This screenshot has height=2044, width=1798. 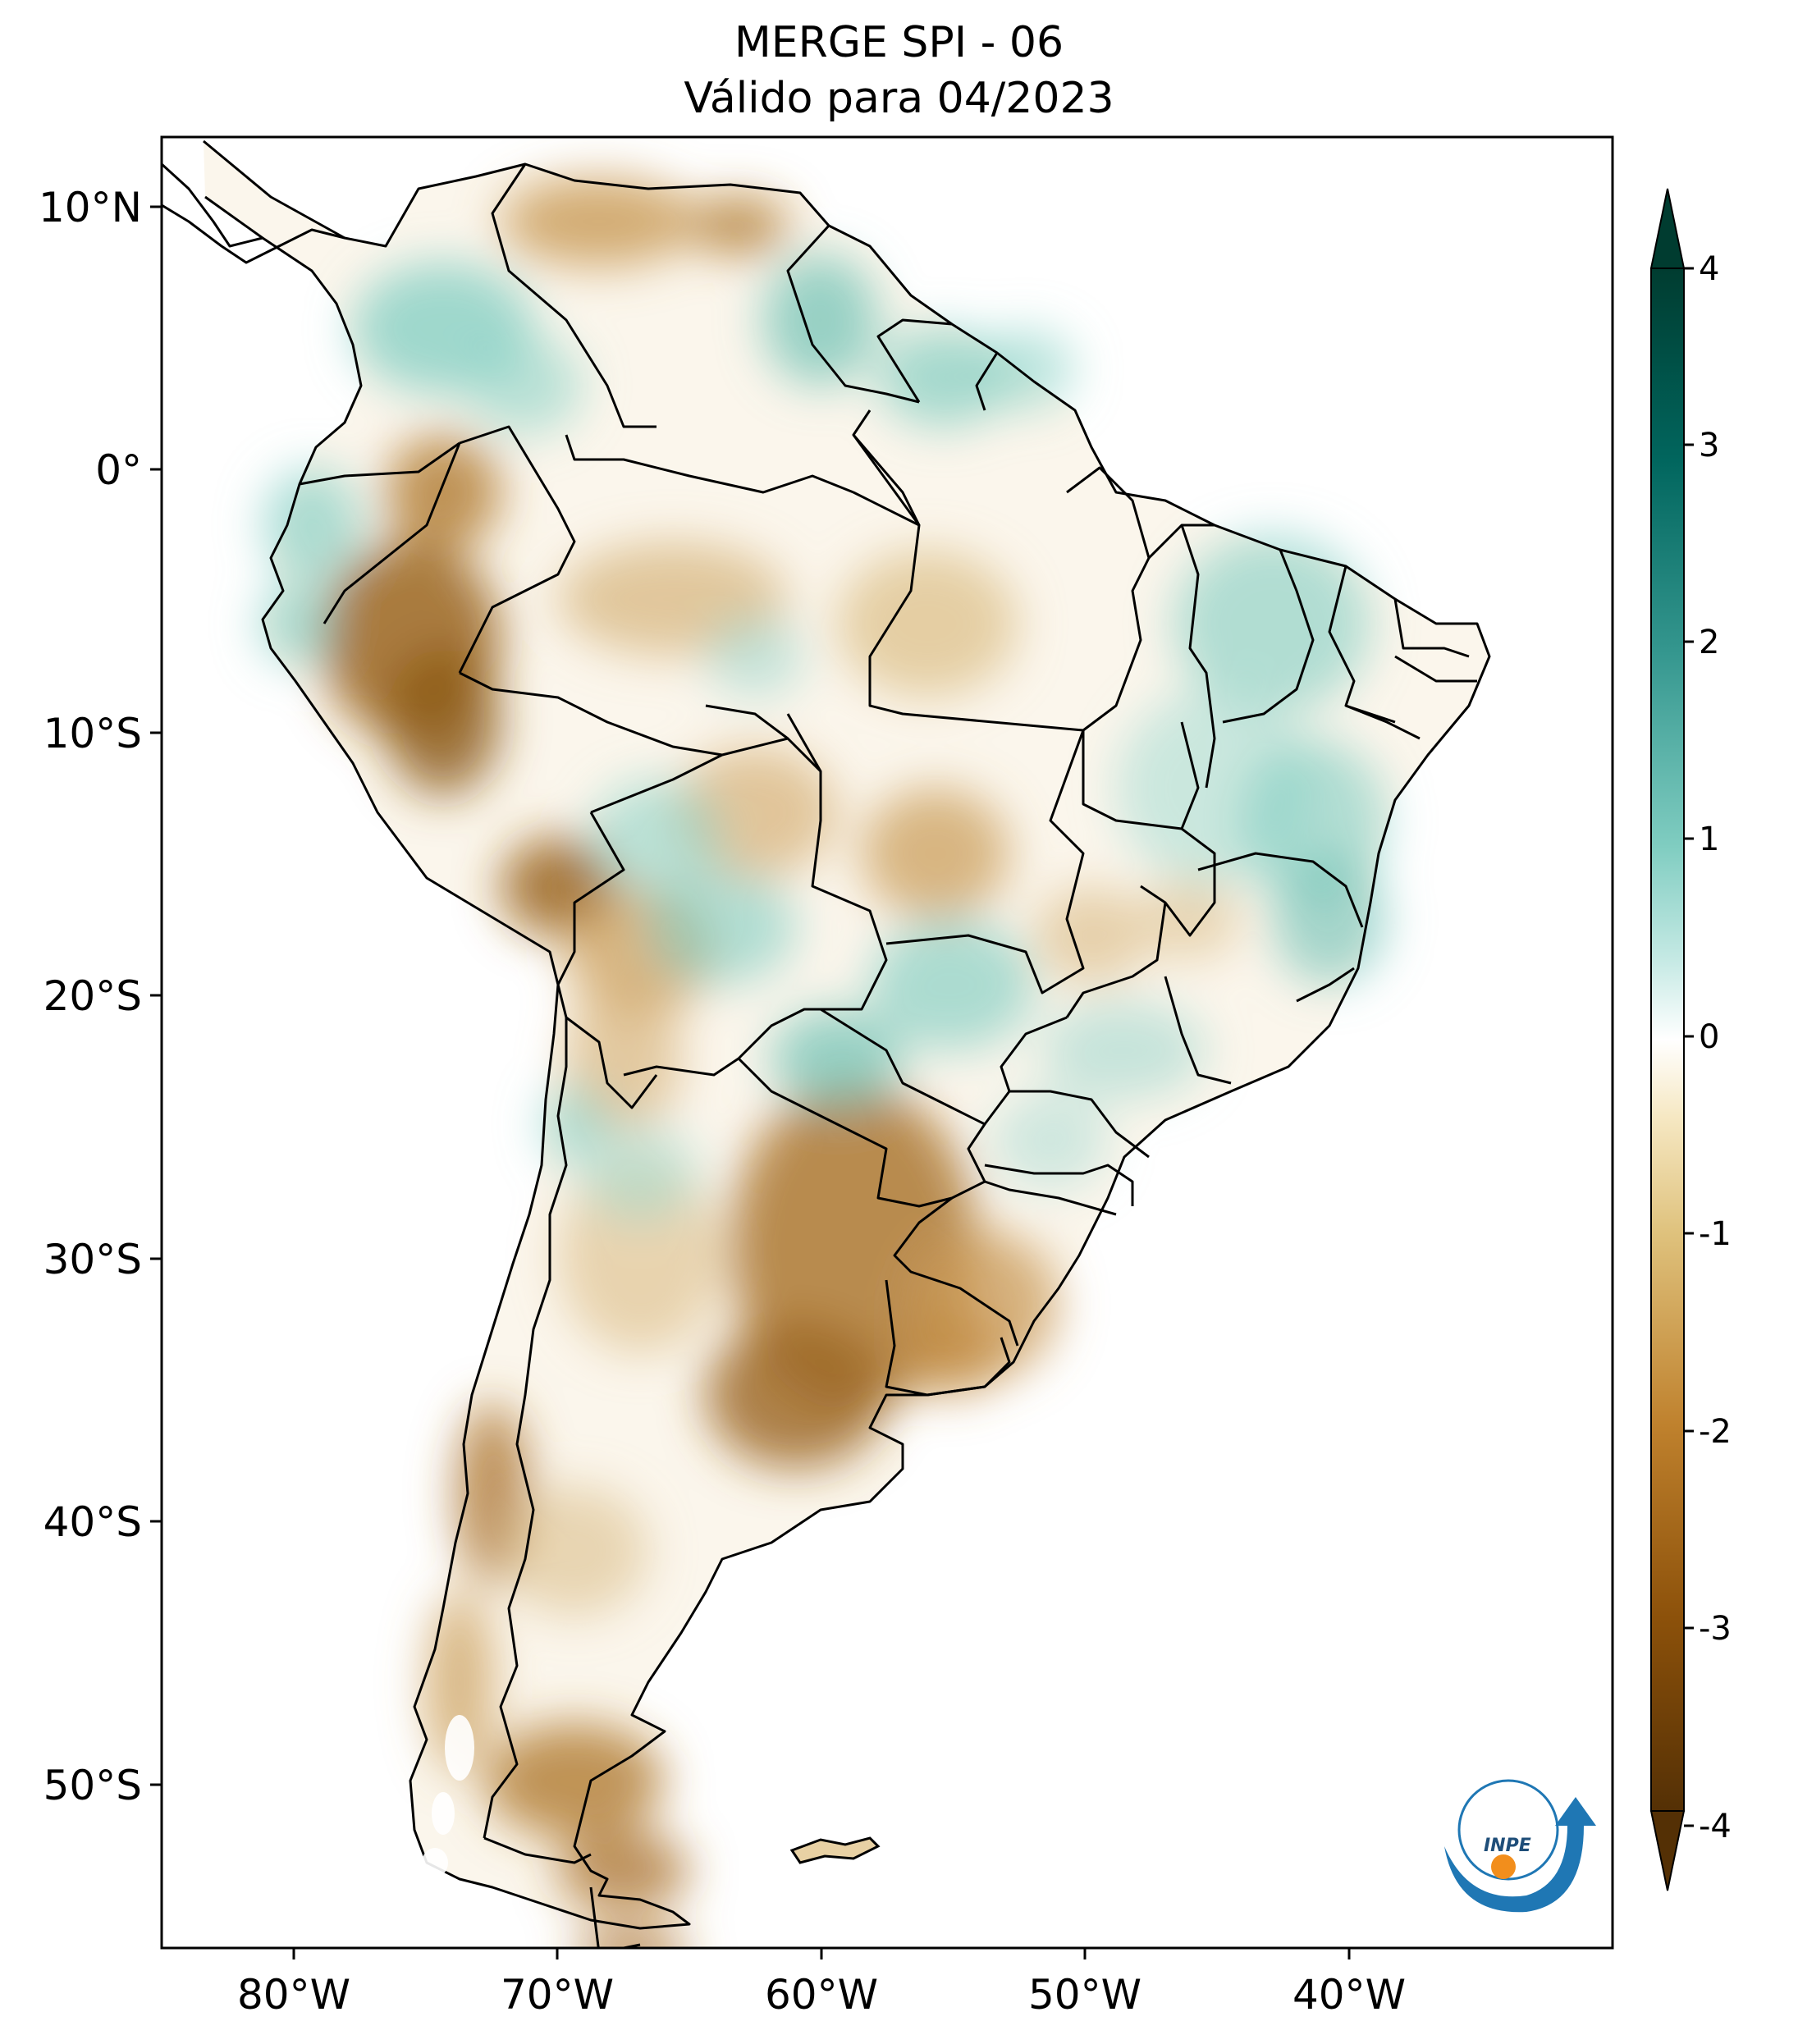 What do you see at coordinates (899, 98) in the screenshot?
I see `map-subtitle: Válido para 04/2023` at bounding box center [899, 98].